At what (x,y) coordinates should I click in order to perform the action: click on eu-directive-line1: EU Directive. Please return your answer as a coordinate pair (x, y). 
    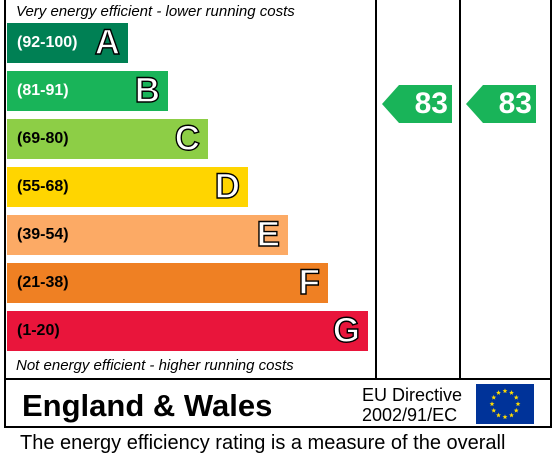
    Looking at the image, I should click on (412, 395).